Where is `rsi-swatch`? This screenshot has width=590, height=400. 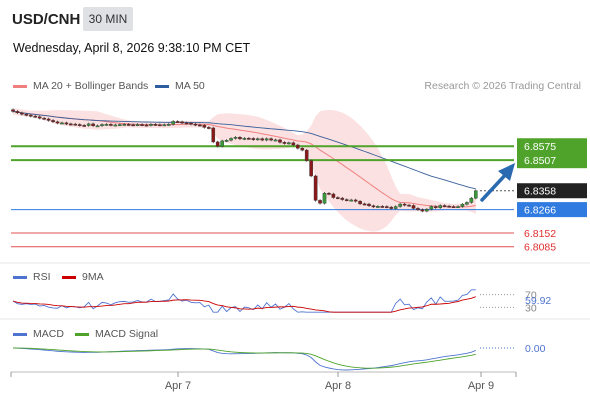
rsi-swatch is located at coordinates (20, 277).